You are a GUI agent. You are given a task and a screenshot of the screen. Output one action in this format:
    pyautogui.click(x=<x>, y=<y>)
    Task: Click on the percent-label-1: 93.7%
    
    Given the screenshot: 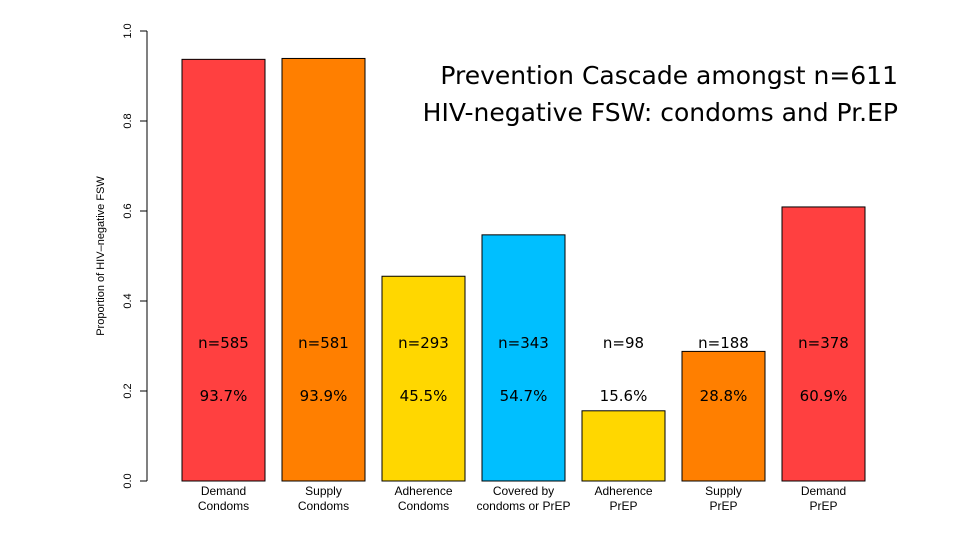 What is the action you would take?
    pyautogui.click(x=224, y=396)
    